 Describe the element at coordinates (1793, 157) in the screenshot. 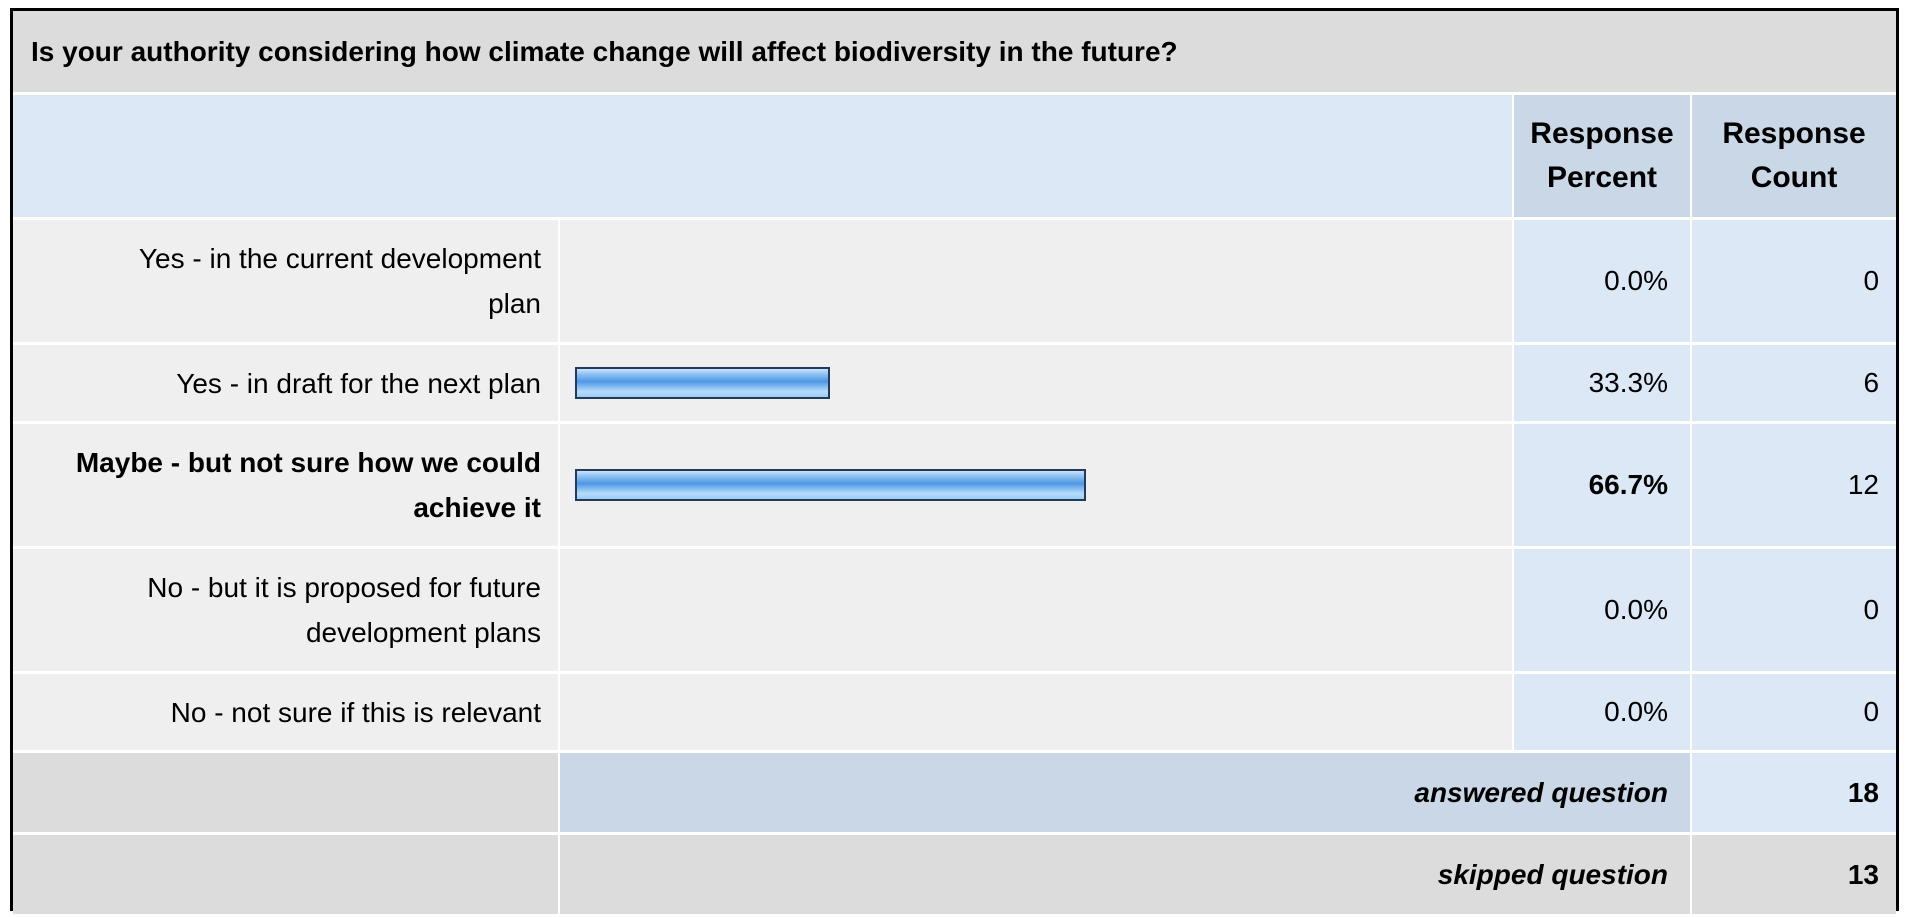

I see `response-count-header: Response Count` at that location.